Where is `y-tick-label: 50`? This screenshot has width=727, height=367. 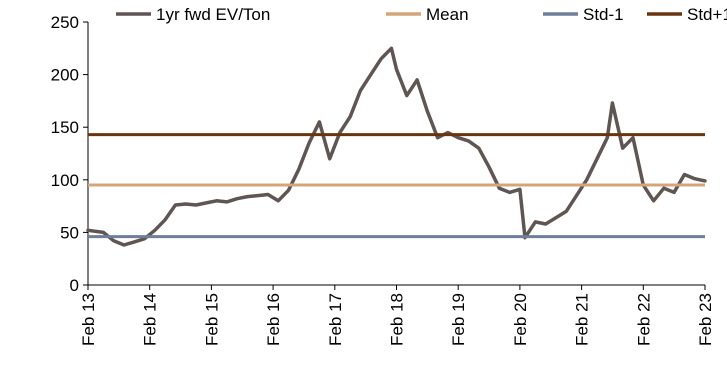
y-tick-label: 50 is located at coordinates (69, 232).